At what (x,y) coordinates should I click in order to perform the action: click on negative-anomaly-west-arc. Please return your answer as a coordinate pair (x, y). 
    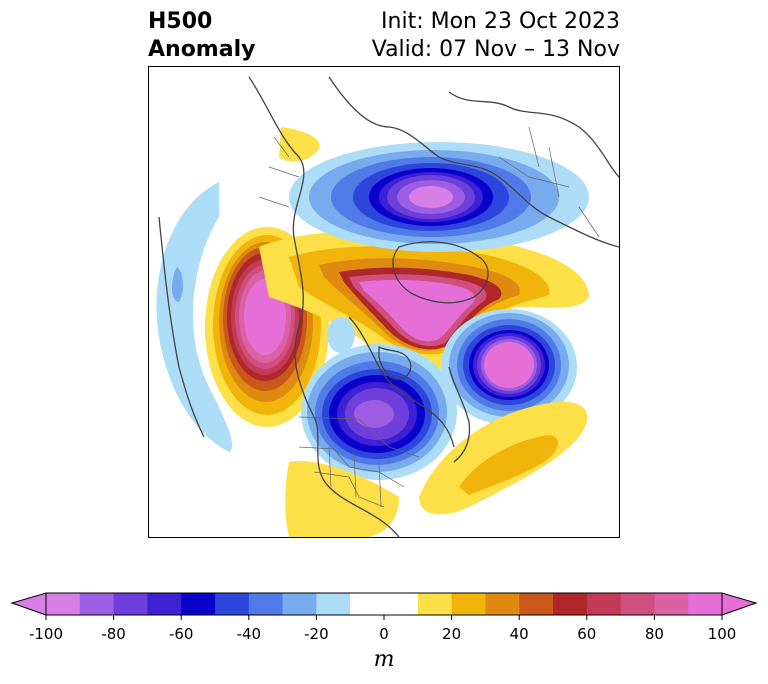
    Looking at the image, I should click on (194, 317).